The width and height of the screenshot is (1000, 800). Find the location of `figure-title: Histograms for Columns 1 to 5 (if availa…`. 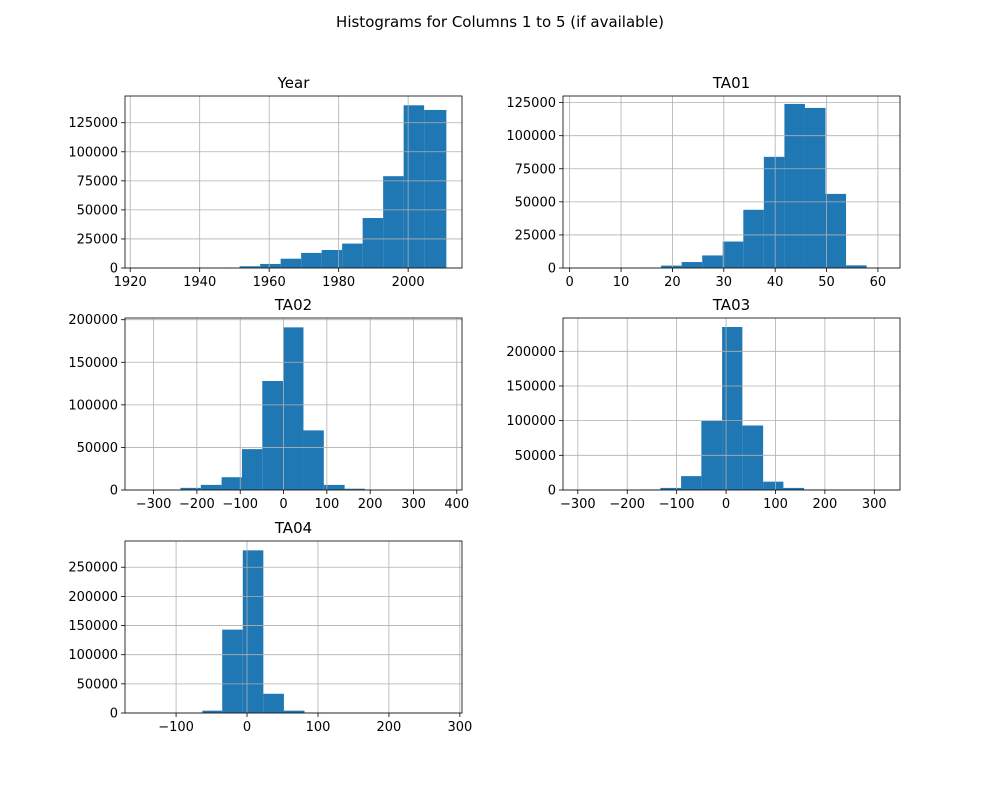

figure-title: Histograms for Columns 1 to 5 (if availa… is located at coordinates (500, 22).